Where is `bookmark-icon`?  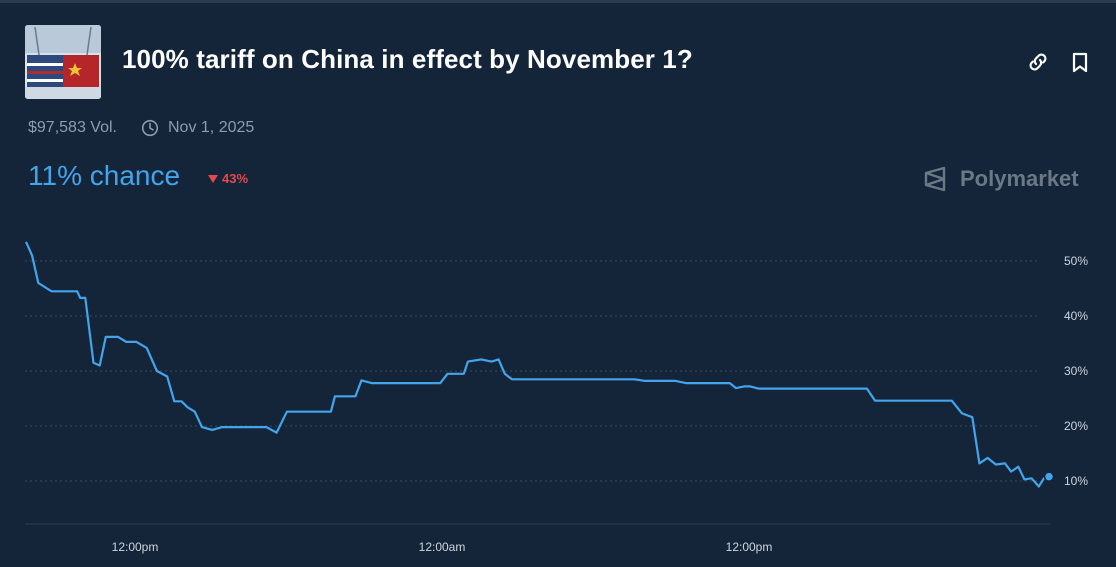 bookmark-icon is located at coordinates (1080, 62).